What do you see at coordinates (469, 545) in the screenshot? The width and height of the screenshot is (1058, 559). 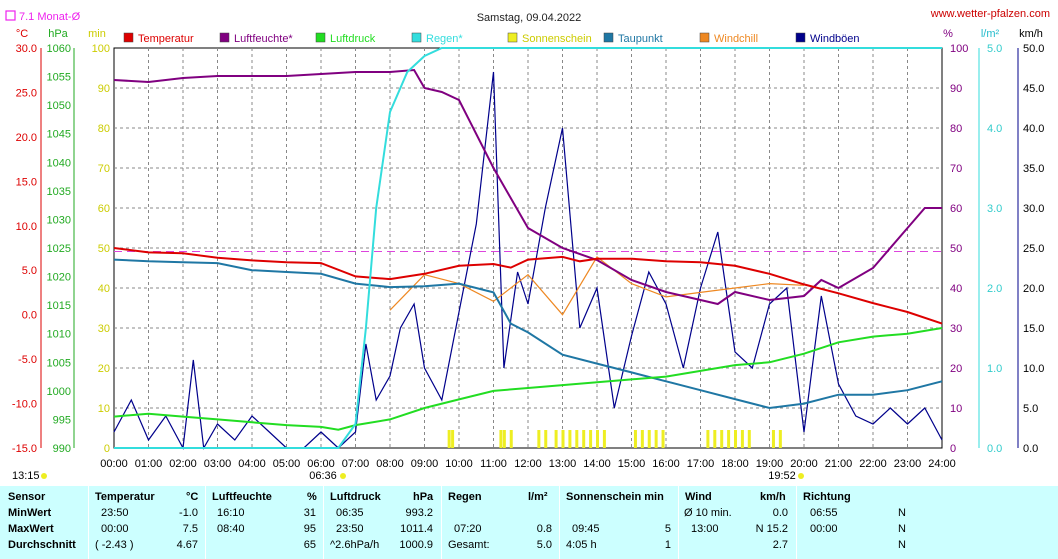 I see `cell: Gesamt:` at bounding box center [469, 545].